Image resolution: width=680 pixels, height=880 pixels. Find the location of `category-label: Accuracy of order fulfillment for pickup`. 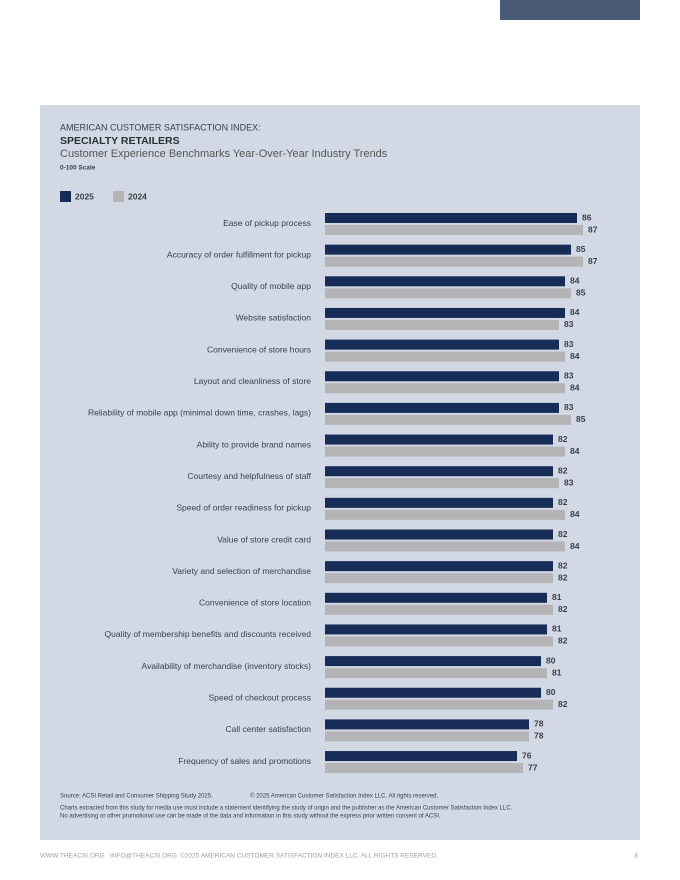

category-label: Accuracy of order fulfillment for pickup is located at coordinates (239, 254).